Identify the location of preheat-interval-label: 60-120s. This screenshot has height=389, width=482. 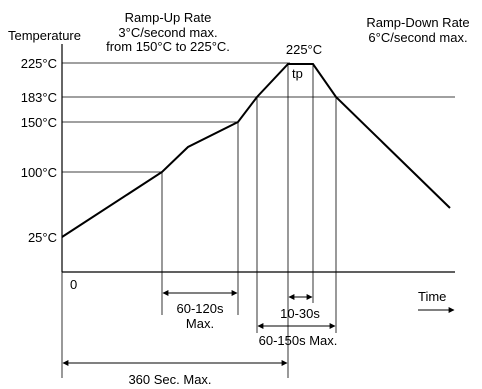
(200, 308).